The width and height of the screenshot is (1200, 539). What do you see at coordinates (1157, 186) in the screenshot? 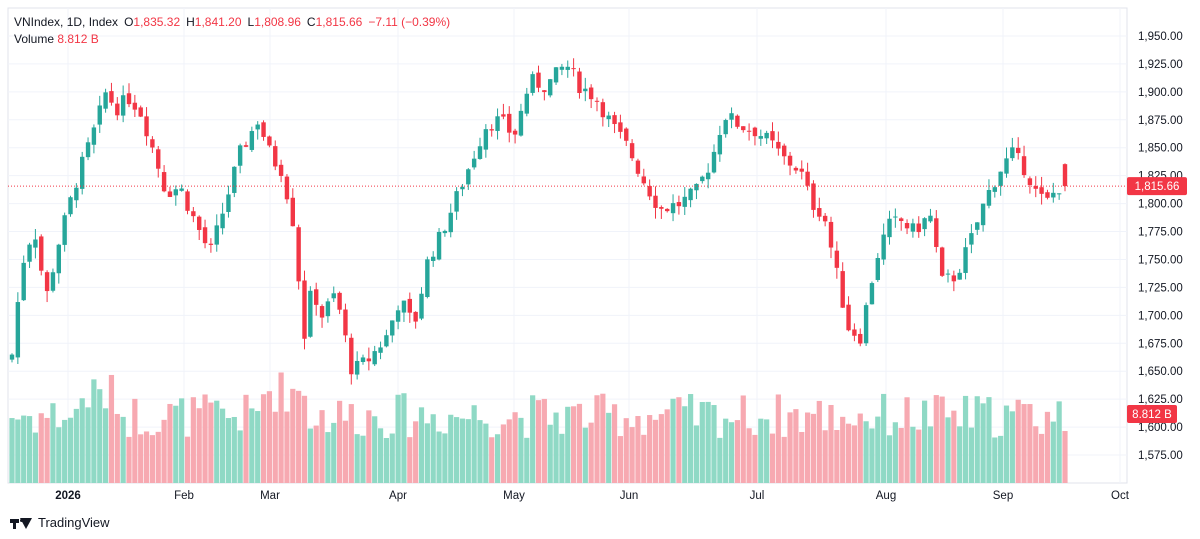
I see `last-price-badge` at bounding box center [1157, 186].